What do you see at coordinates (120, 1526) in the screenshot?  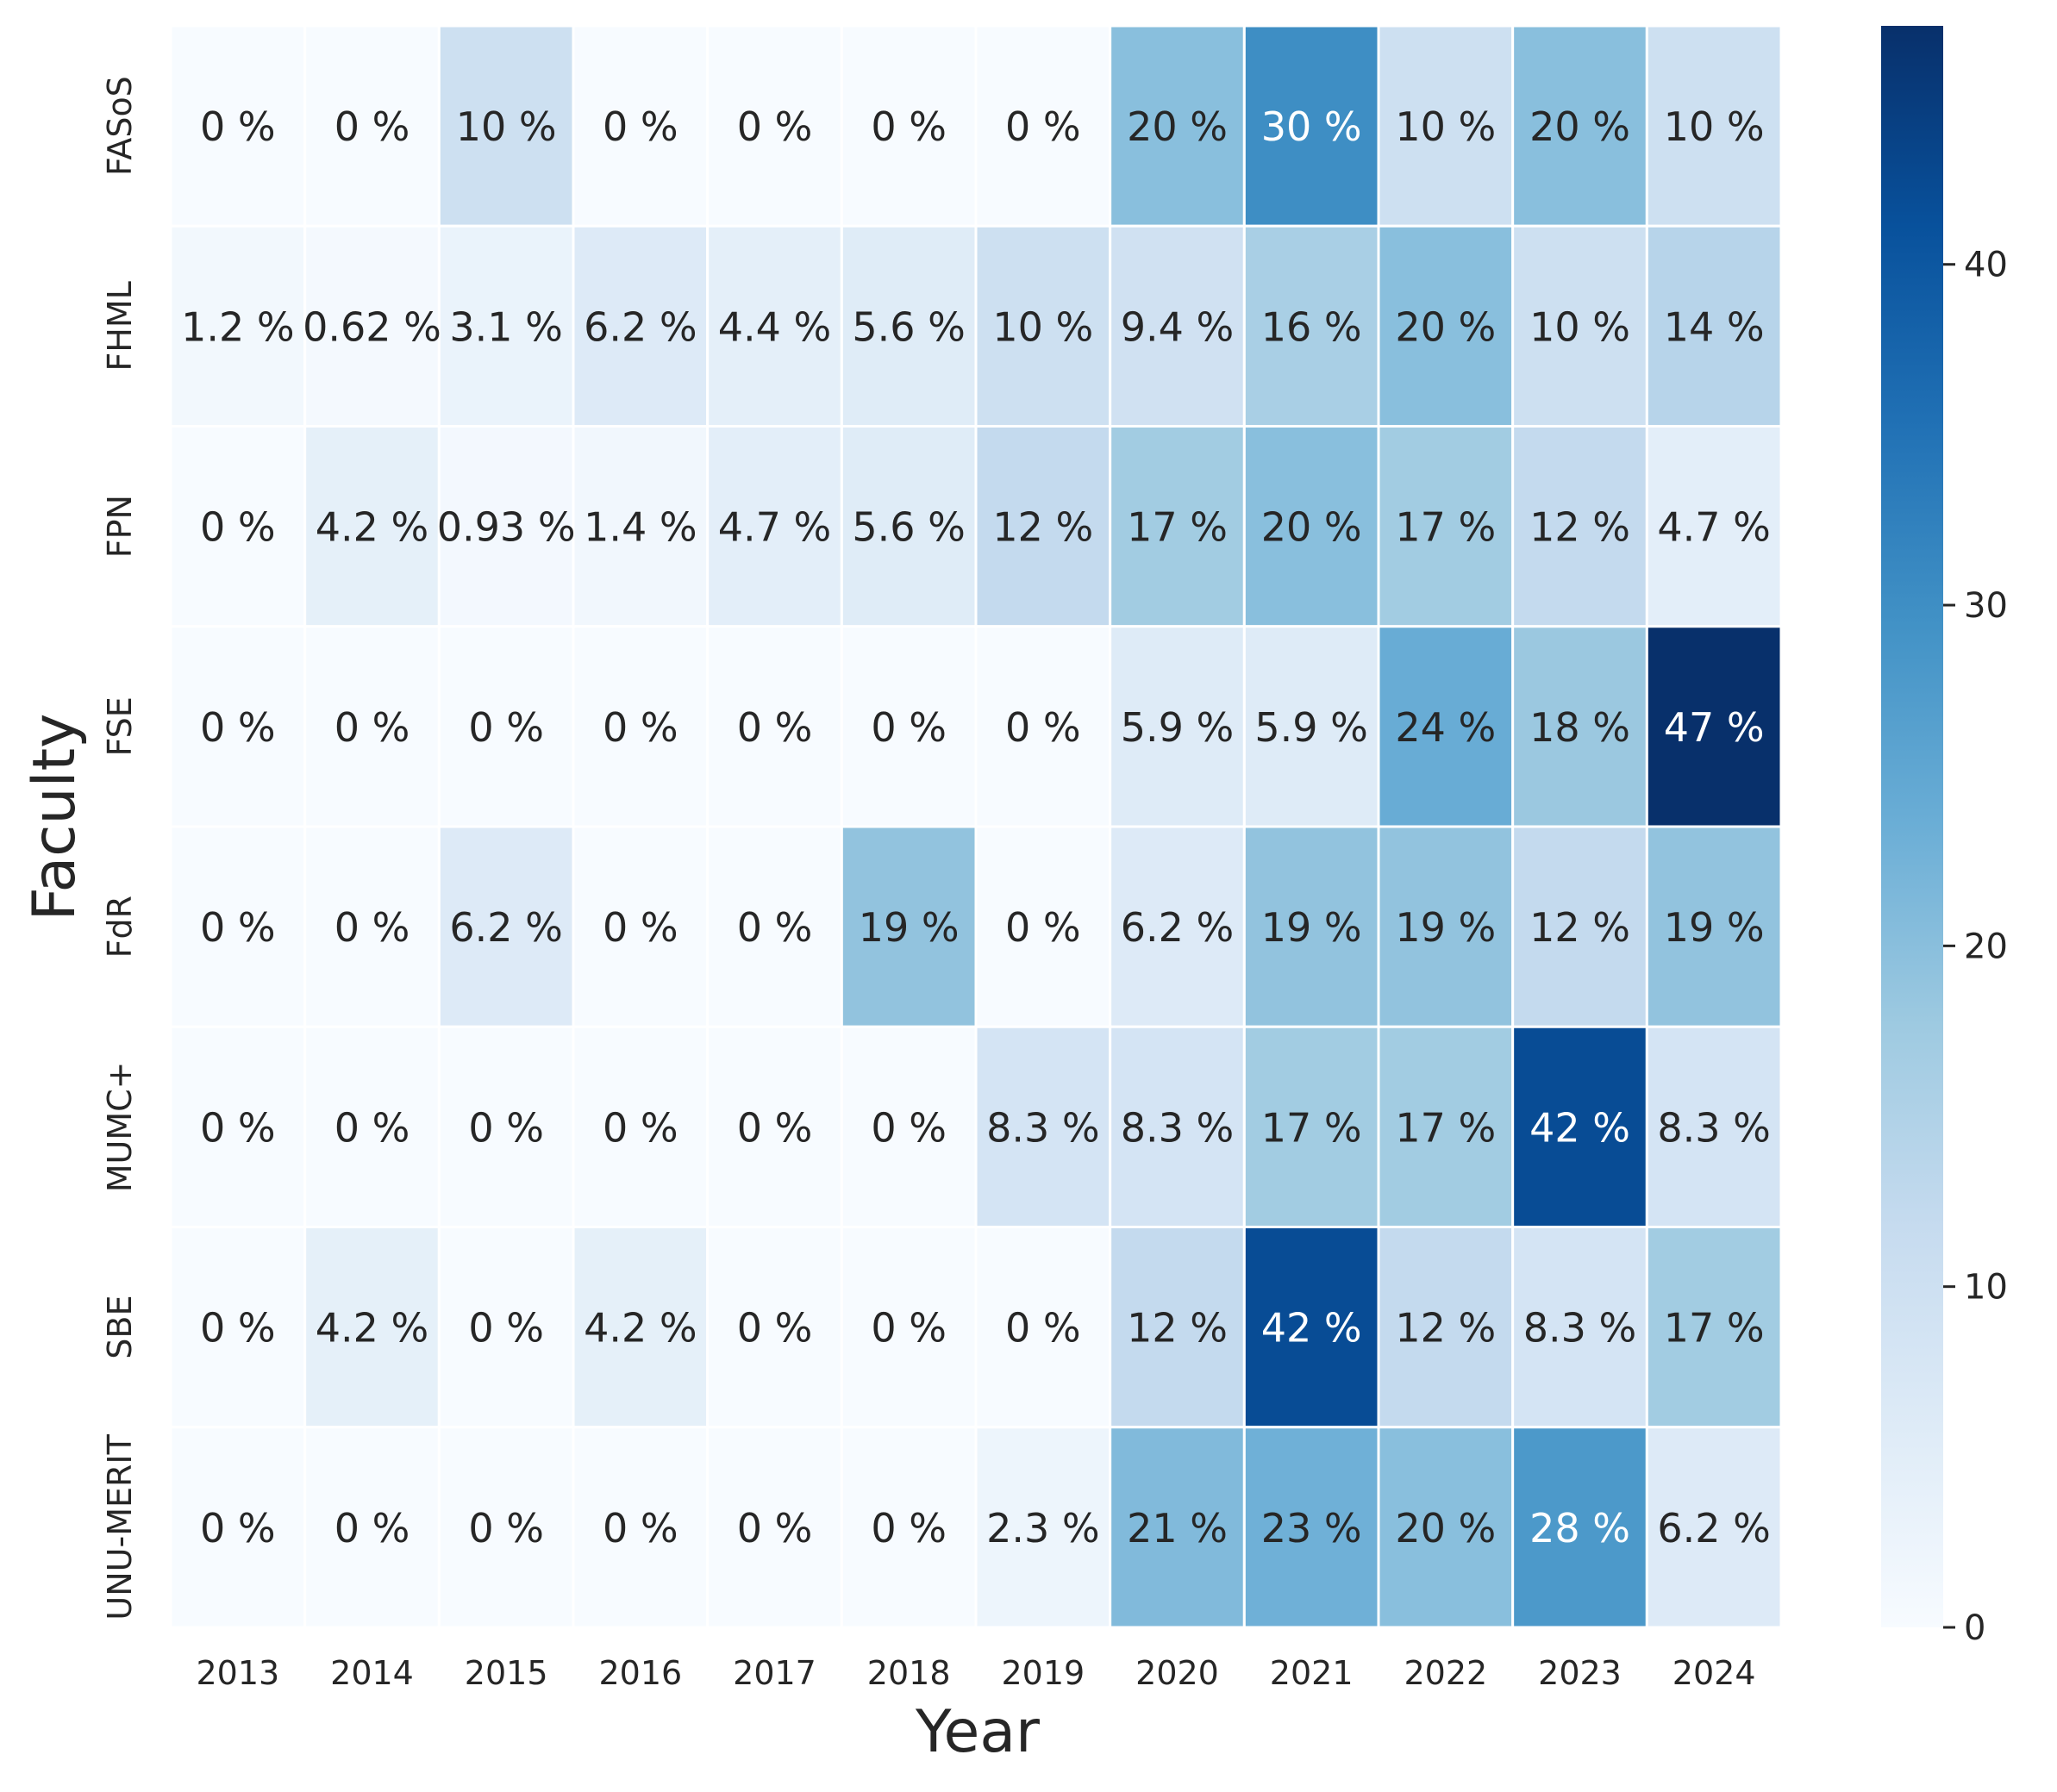 I see `y-tick-label: UNU-MERIT` at bounding box center [120, 1526].